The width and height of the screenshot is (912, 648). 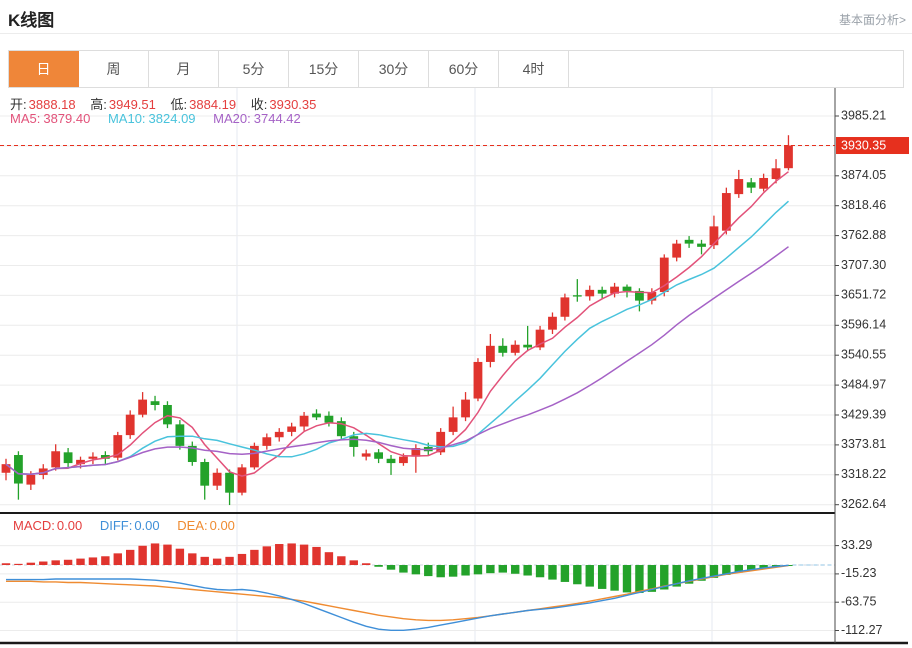 What do you see at coordinates (863, 235) in the screenshot?
I see `svg-text: 3762.88` at bounding box center [863, 235].